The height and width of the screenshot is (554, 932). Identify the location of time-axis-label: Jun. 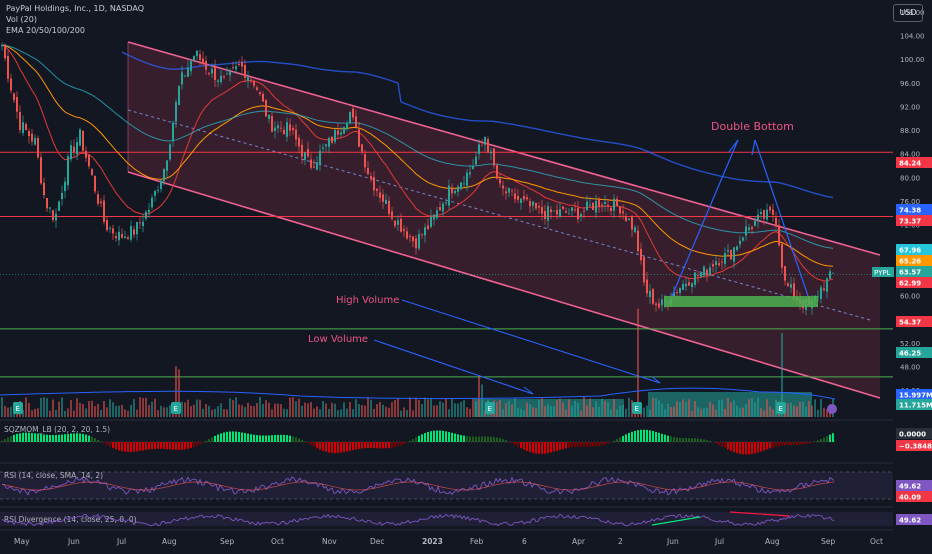
(672, 541).